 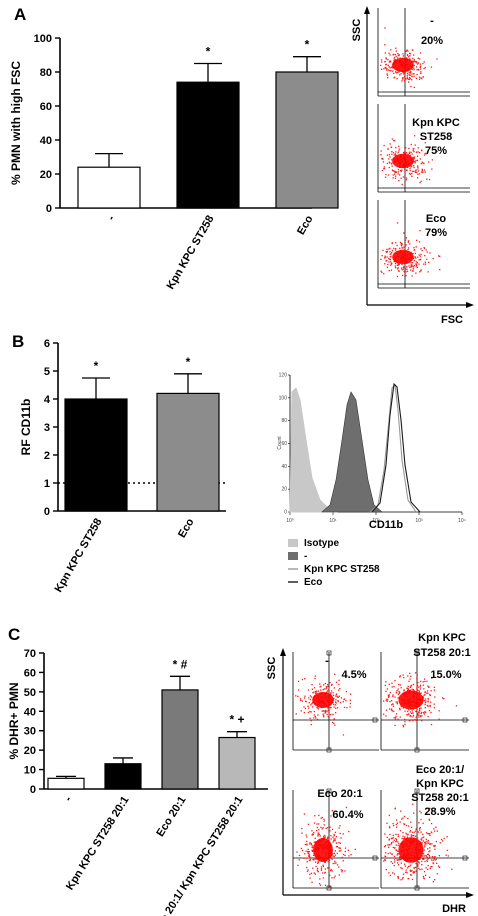 I want to click on c-flow-plot-title: ST258 20:1, so click(x=439, y=798).